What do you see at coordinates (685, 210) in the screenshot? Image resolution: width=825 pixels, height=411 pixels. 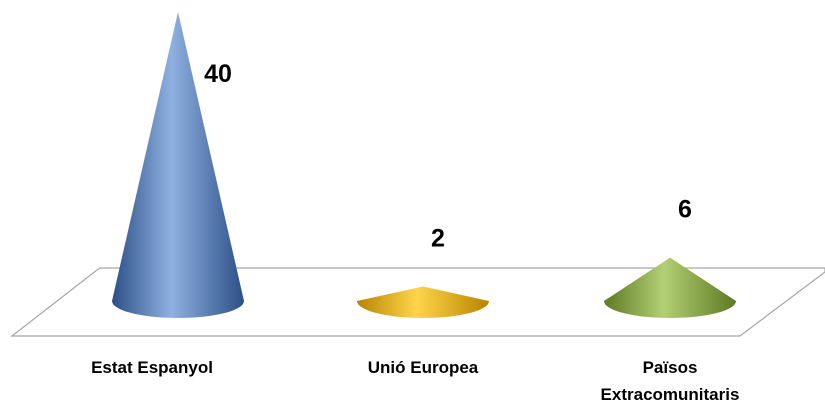 I see `data-label-pa-sos-extracomunitaris: 6` at bounding box center [685, 210].